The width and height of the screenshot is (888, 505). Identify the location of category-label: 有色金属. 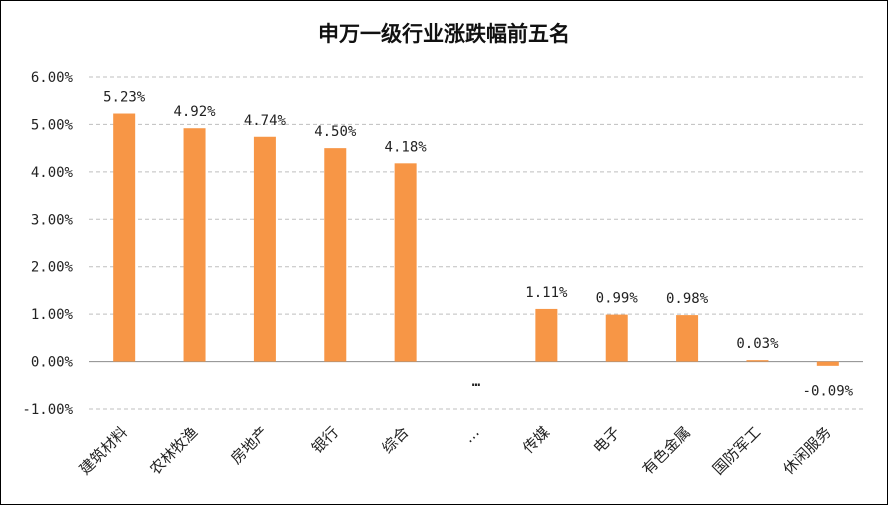
(666, 450).